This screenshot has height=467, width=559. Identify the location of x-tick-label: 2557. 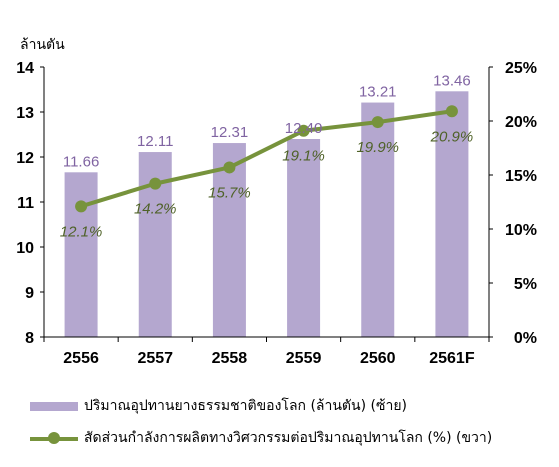
(155, 358).